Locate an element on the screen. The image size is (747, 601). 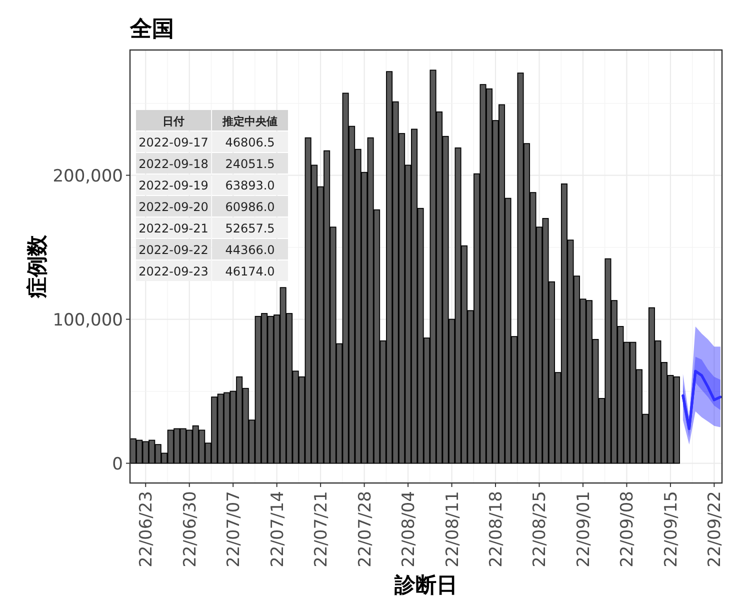
x-axis-title: 診断日 is located at coordinates (426, 585).